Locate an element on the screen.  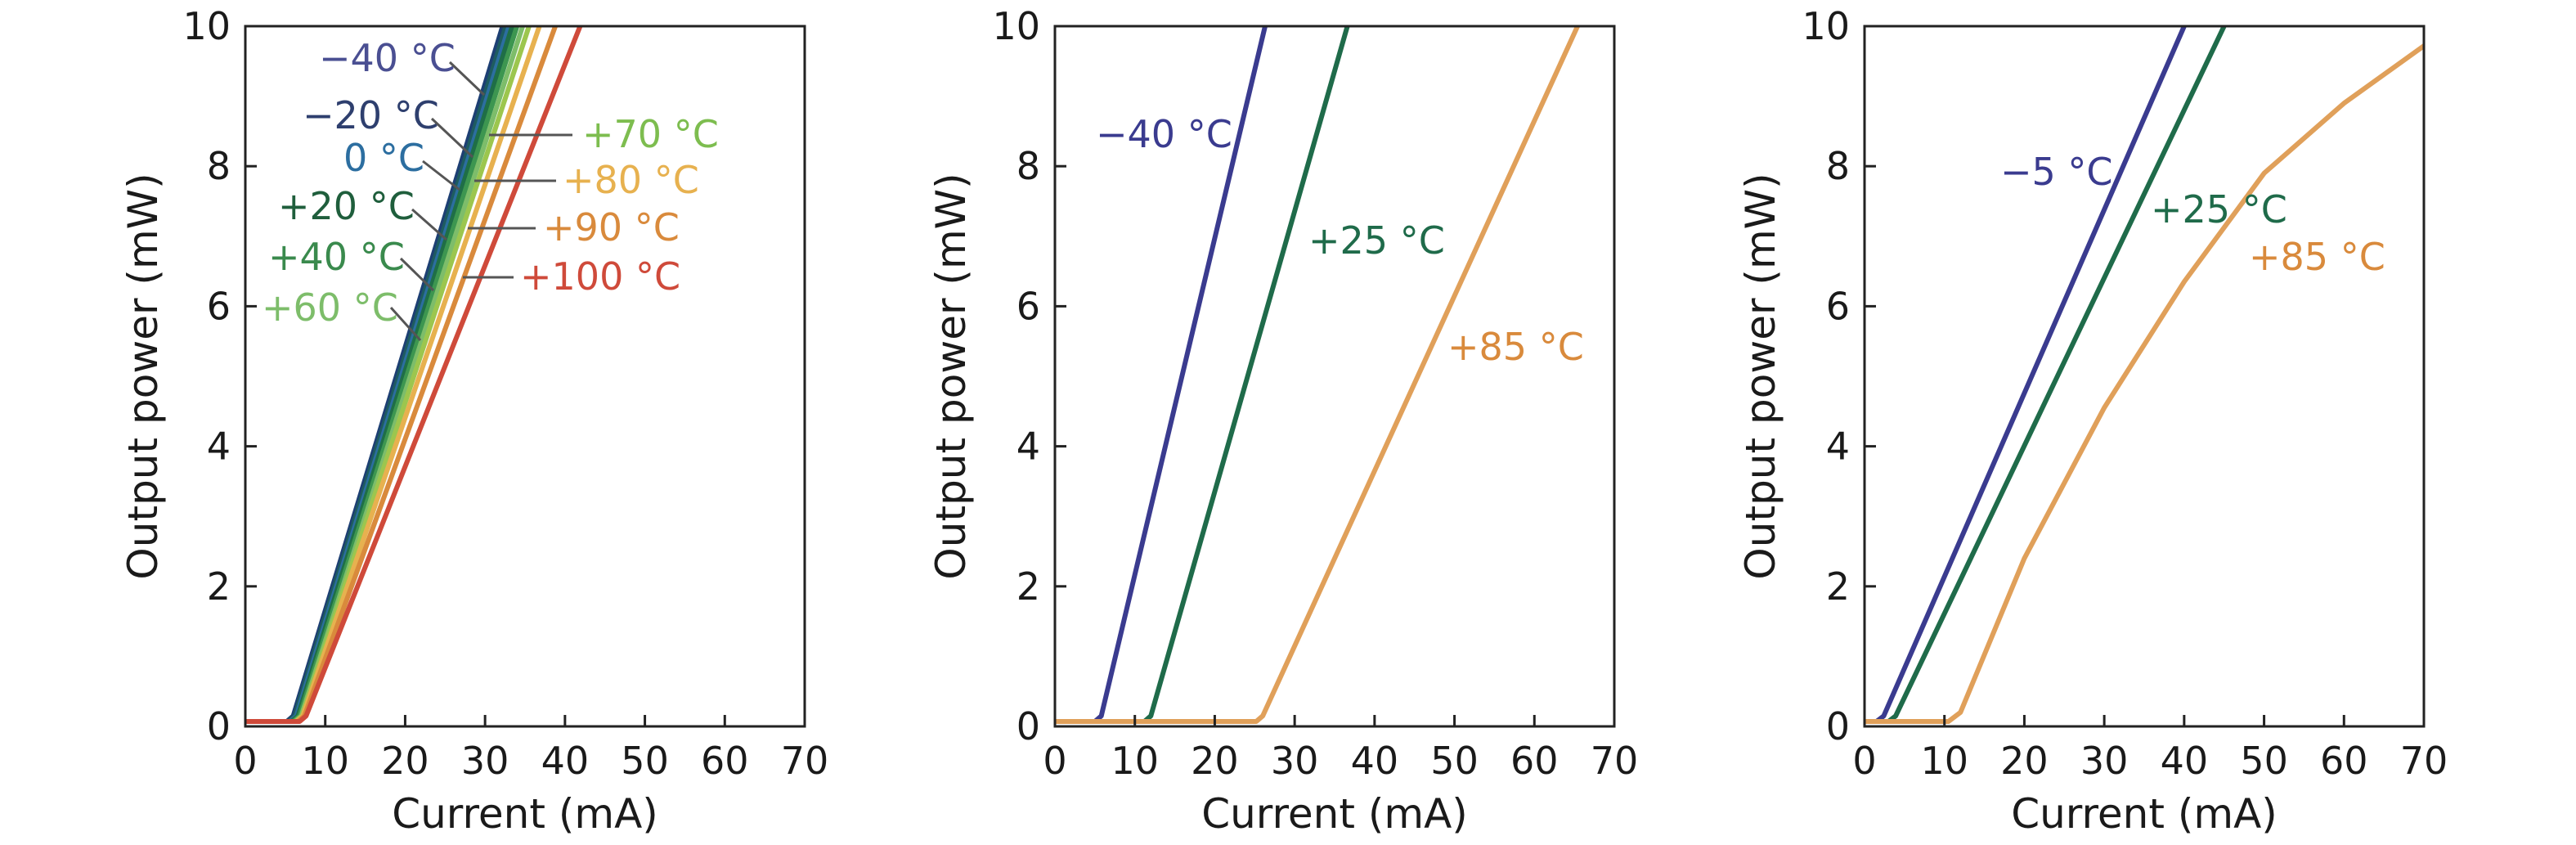
panel-3-x-tick-label: 40 is located at coordinates (2185, 761).